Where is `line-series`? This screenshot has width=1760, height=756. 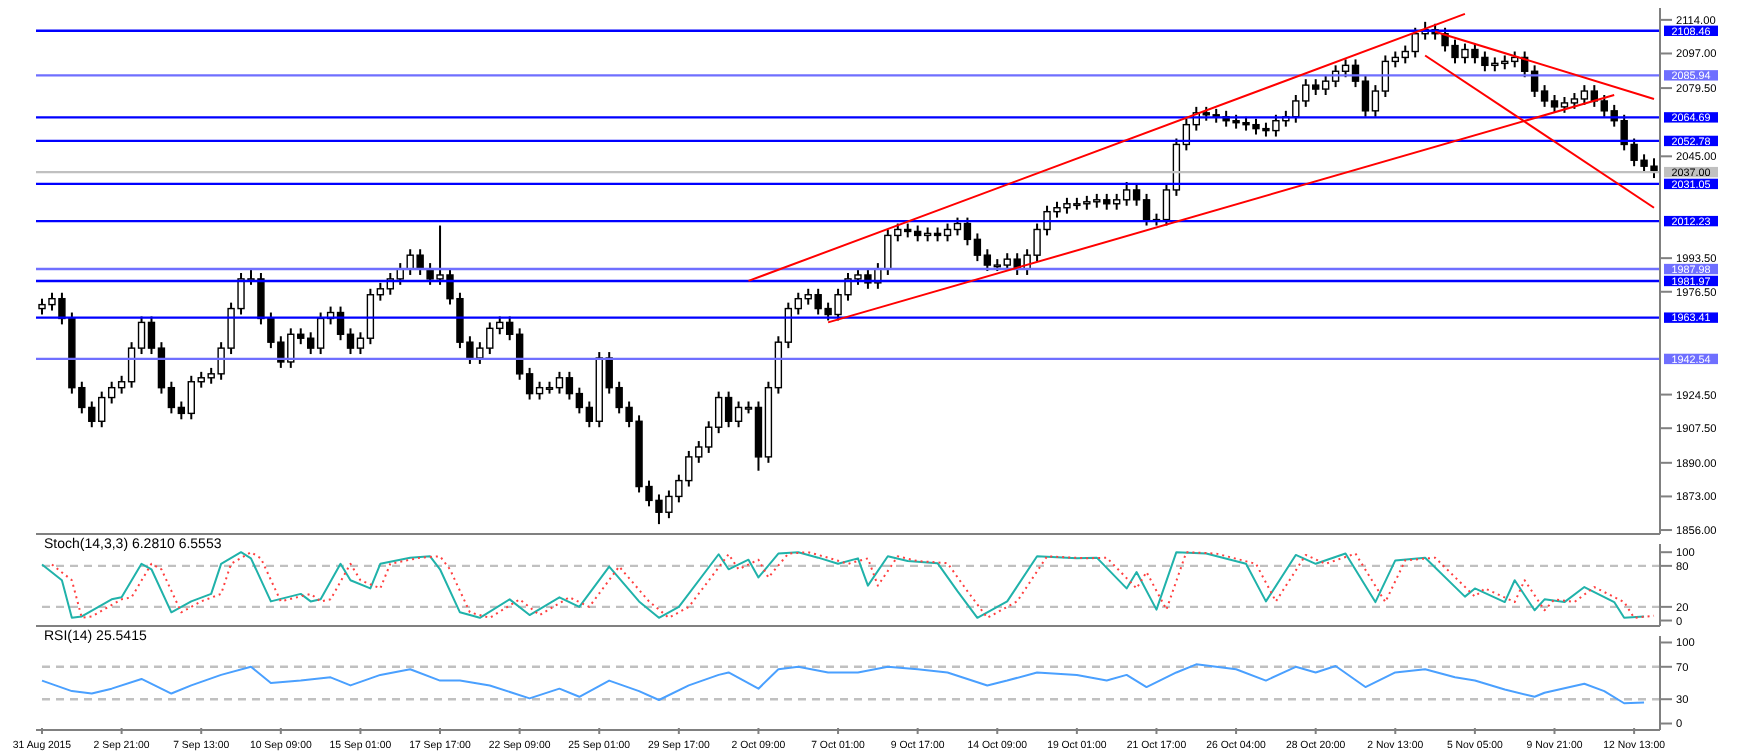
line-series is located at coordinates (843, 684).